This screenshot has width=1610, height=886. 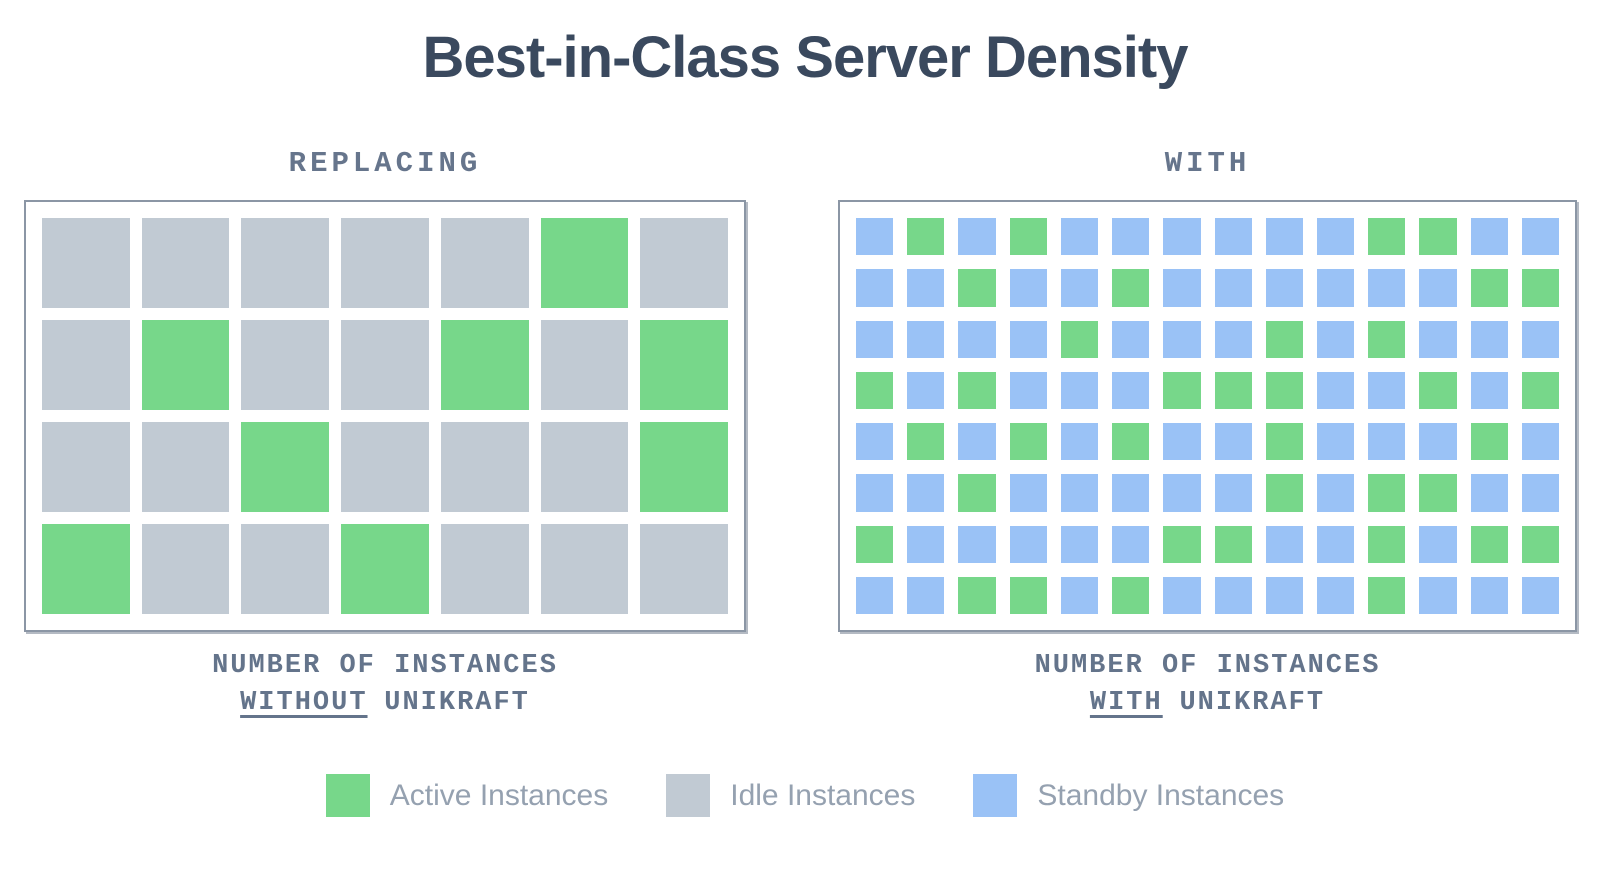 I want to click on caption-line-2: WITHOUT UNIKRAFT, so click(x=385, y=703).